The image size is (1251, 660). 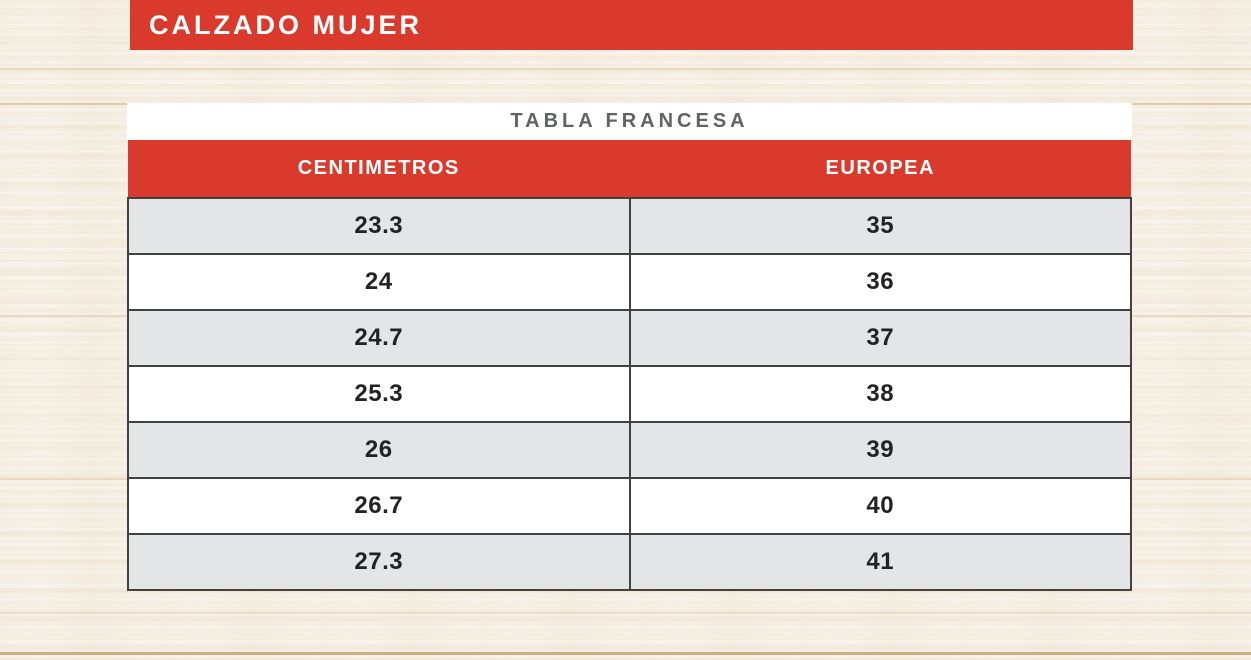 What do you see at coordinates (379, 226) in the screenshot?
I see `cm-cell: 23.3` at bounding box center [379, 226].